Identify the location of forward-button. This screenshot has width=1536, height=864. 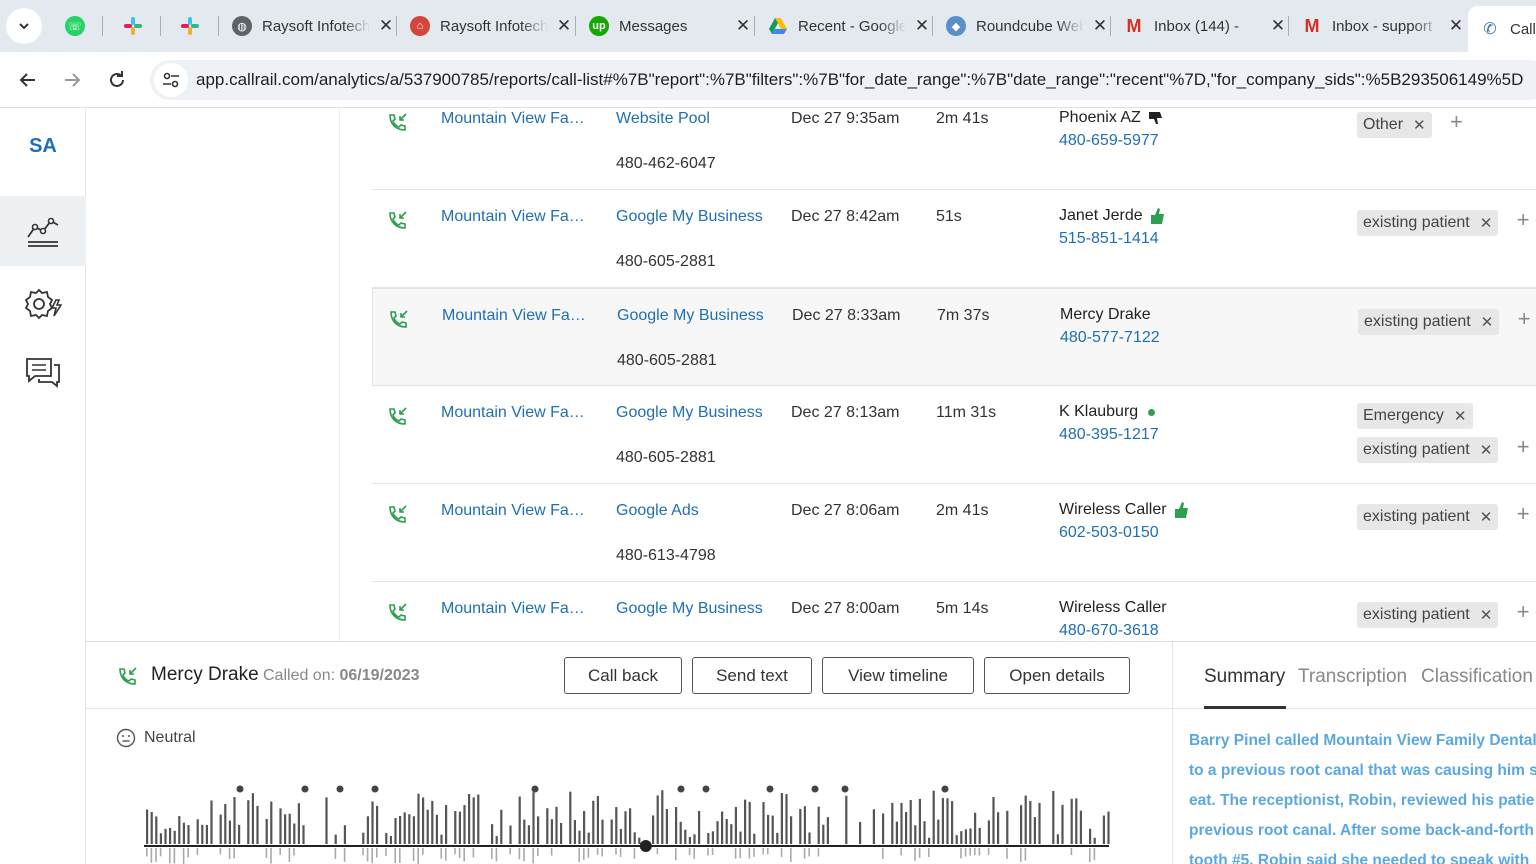
(72, 80).